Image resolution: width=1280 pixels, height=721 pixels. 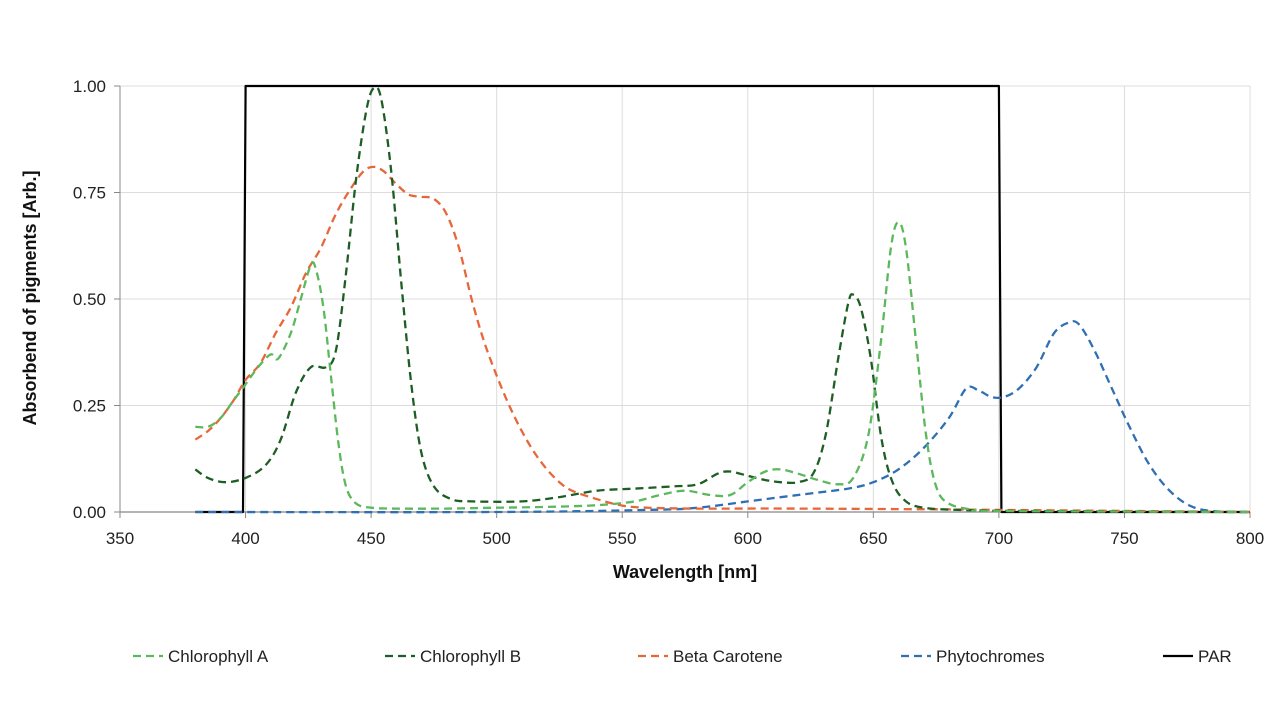 What do you see at coordinates (685, 572) in the screenshot?
I see `x-axis-title: Wavelength [nm]` at bounding box center [685, 572].